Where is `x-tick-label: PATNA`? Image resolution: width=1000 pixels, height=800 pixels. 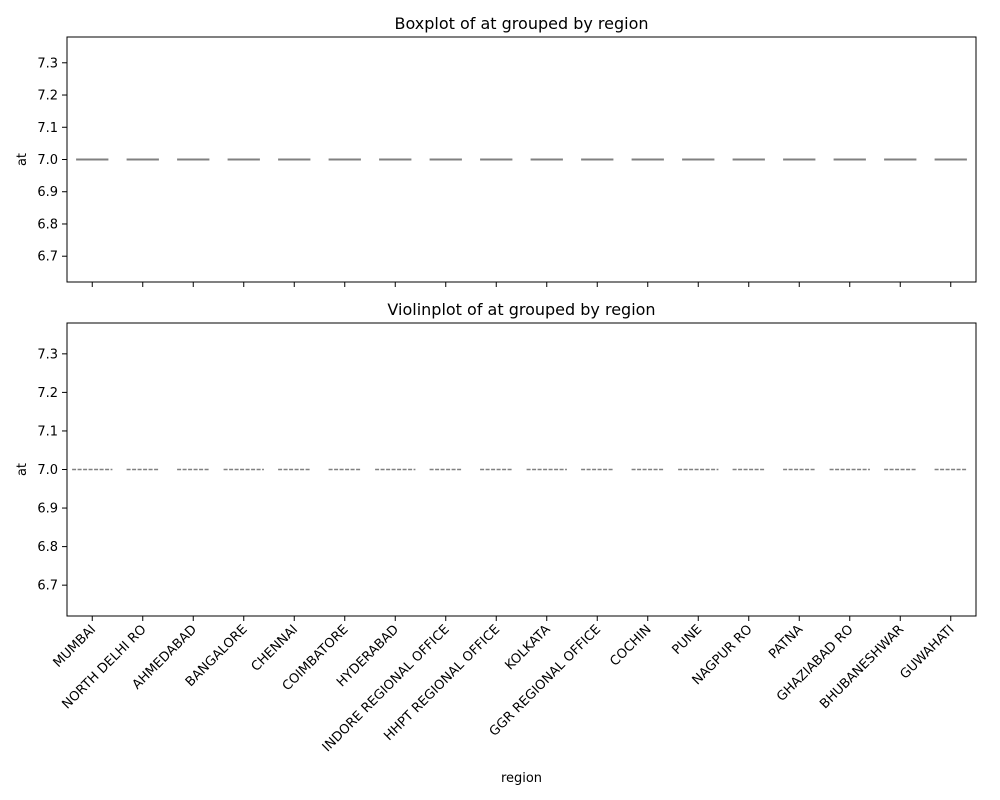
x-tick-label: PATNA is located at coordinates (786, 642).